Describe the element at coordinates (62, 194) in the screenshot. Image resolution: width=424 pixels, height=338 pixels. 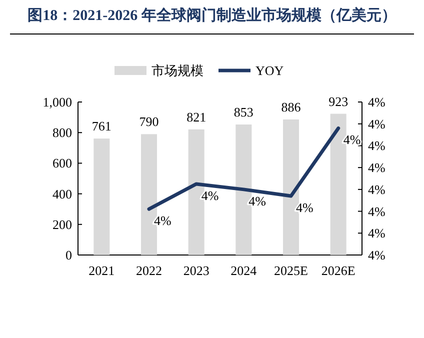
I see `y-tick-label: 400` at that location.